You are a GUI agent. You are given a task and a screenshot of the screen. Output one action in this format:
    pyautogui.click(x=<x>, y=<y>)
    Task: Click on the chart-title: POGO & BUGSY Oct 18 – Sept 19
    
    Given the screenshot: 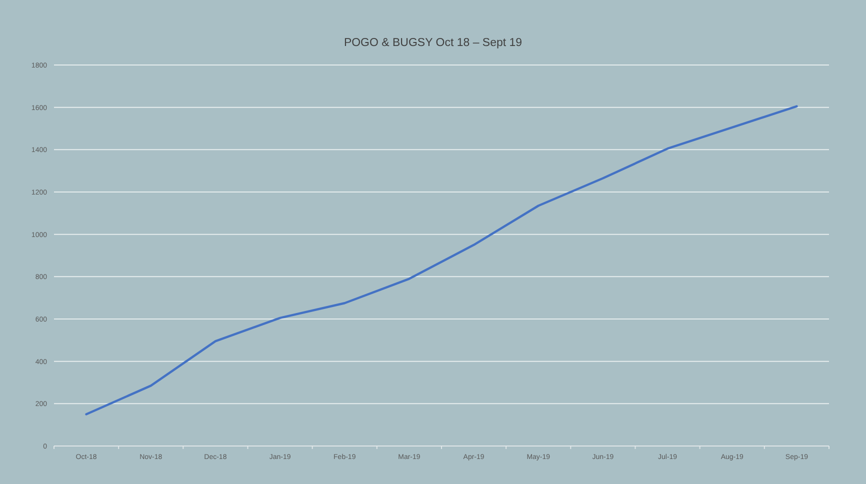 What is the action you would take?
    pyautogui.click(x=433, y=43)
    